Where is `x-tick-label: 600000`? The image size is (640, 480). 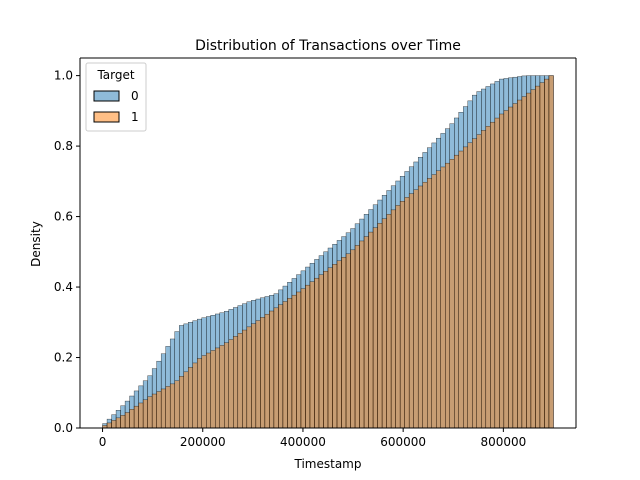 x-tick-label: 600000 is located at coordinates (403, 442).